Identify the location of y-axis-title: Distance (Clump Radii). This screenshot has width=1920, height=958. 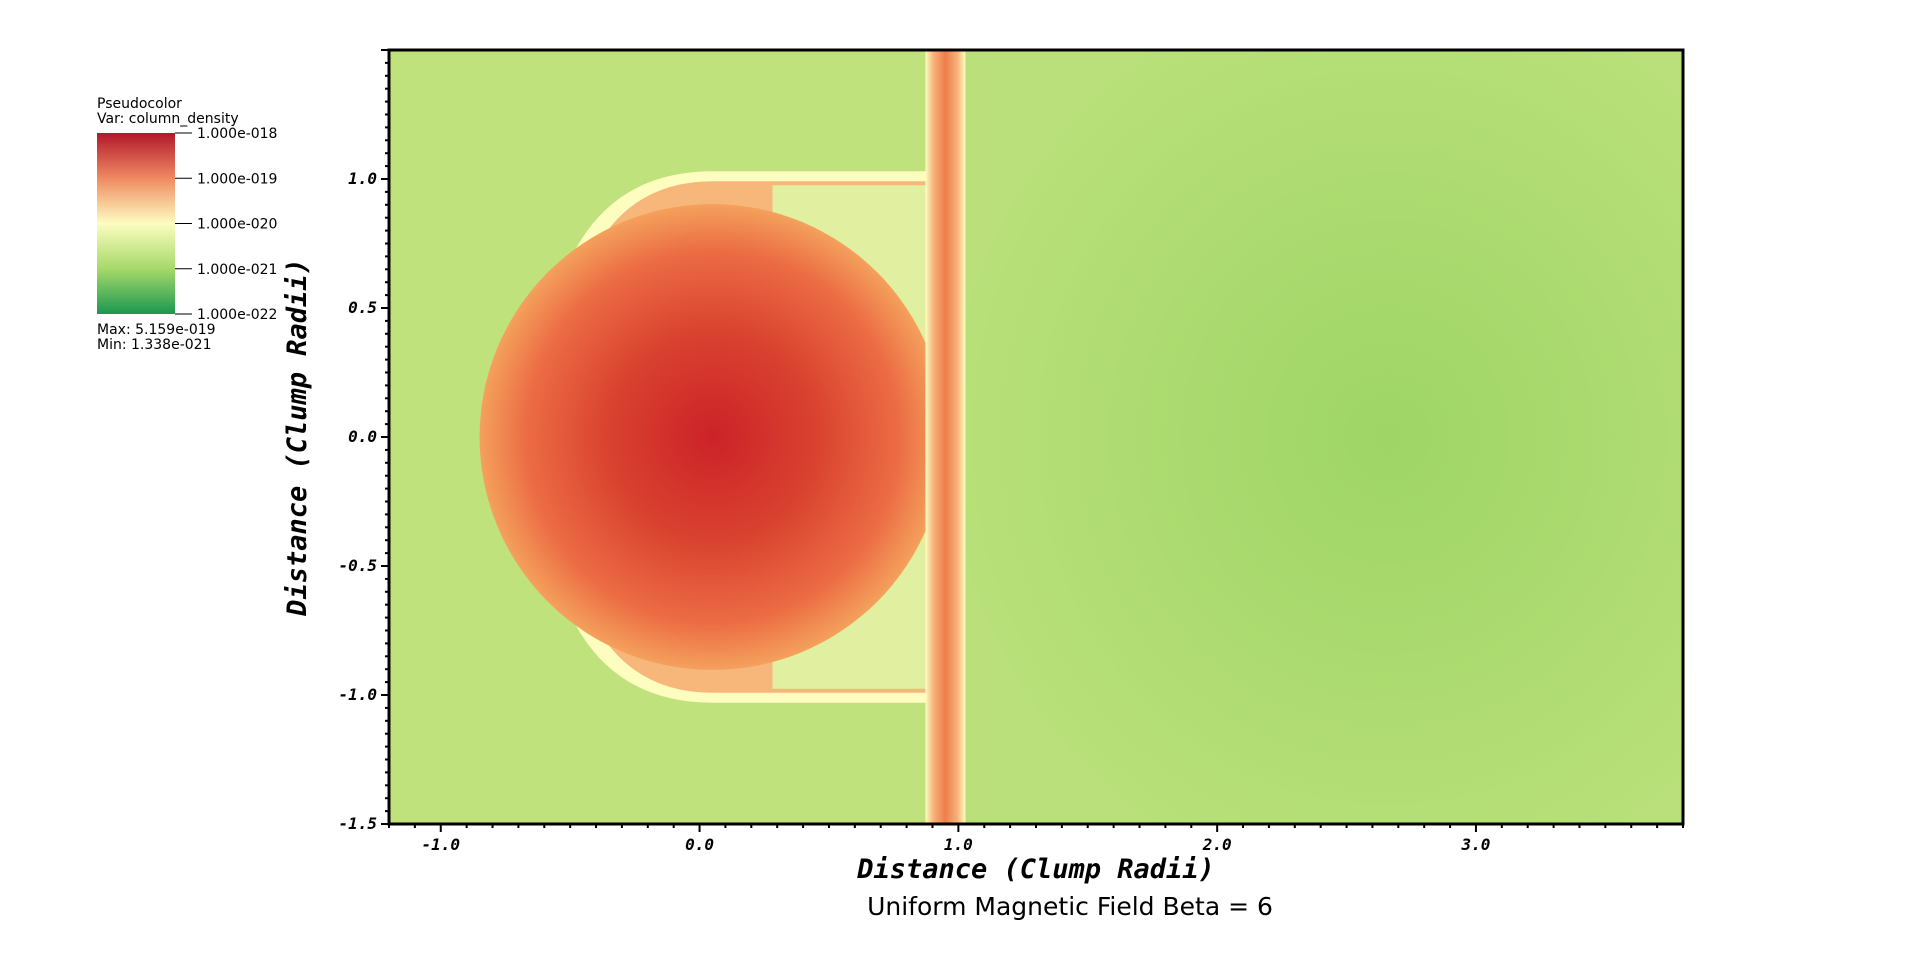
(297, 437).